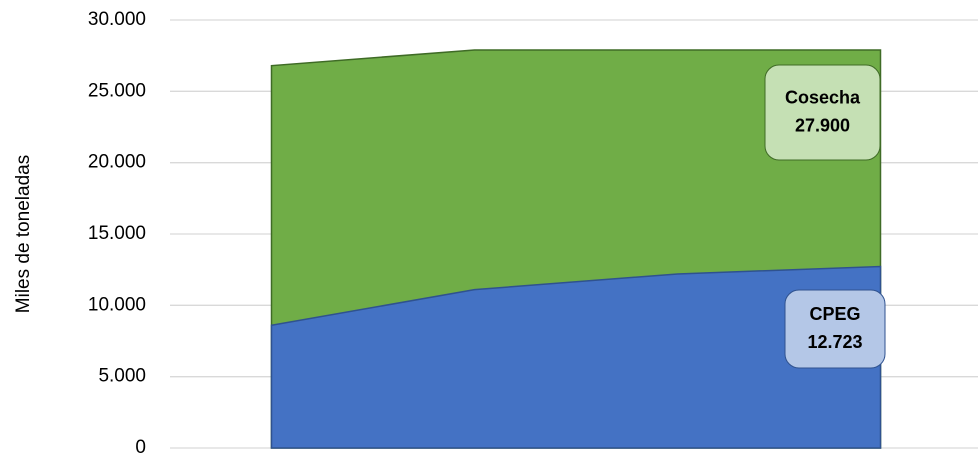  I want to click on callout-name: Cosecha, so click(823, 97).